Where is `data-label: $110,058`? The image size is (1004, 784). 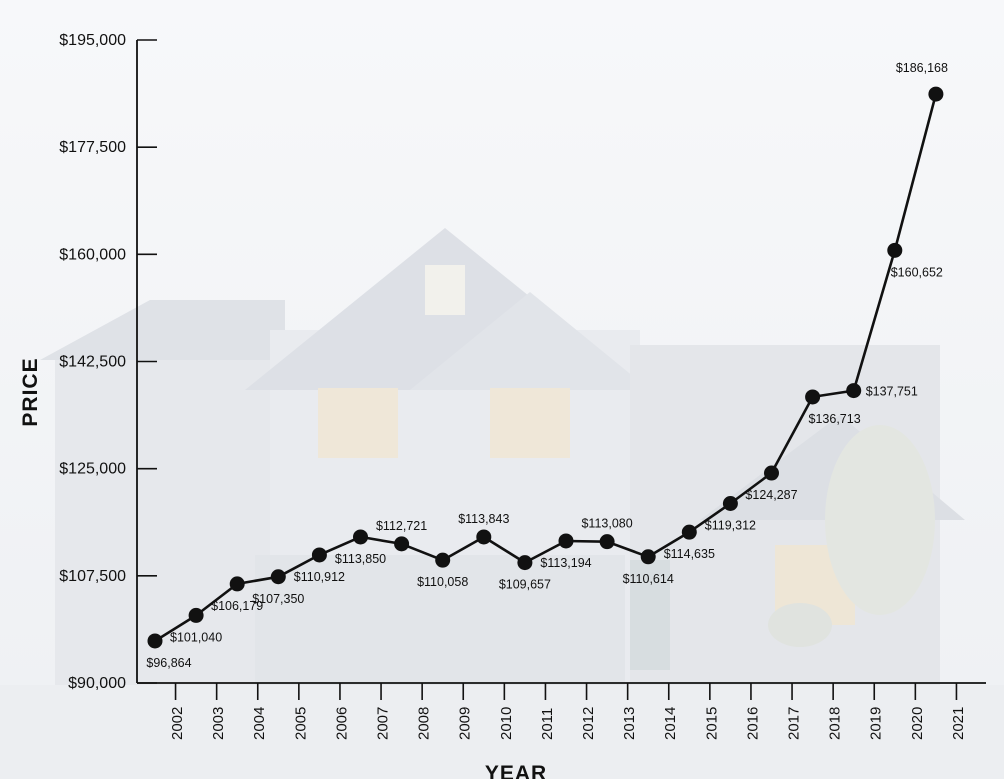 data-label: $110,058 is located at coordinates (442, 582).